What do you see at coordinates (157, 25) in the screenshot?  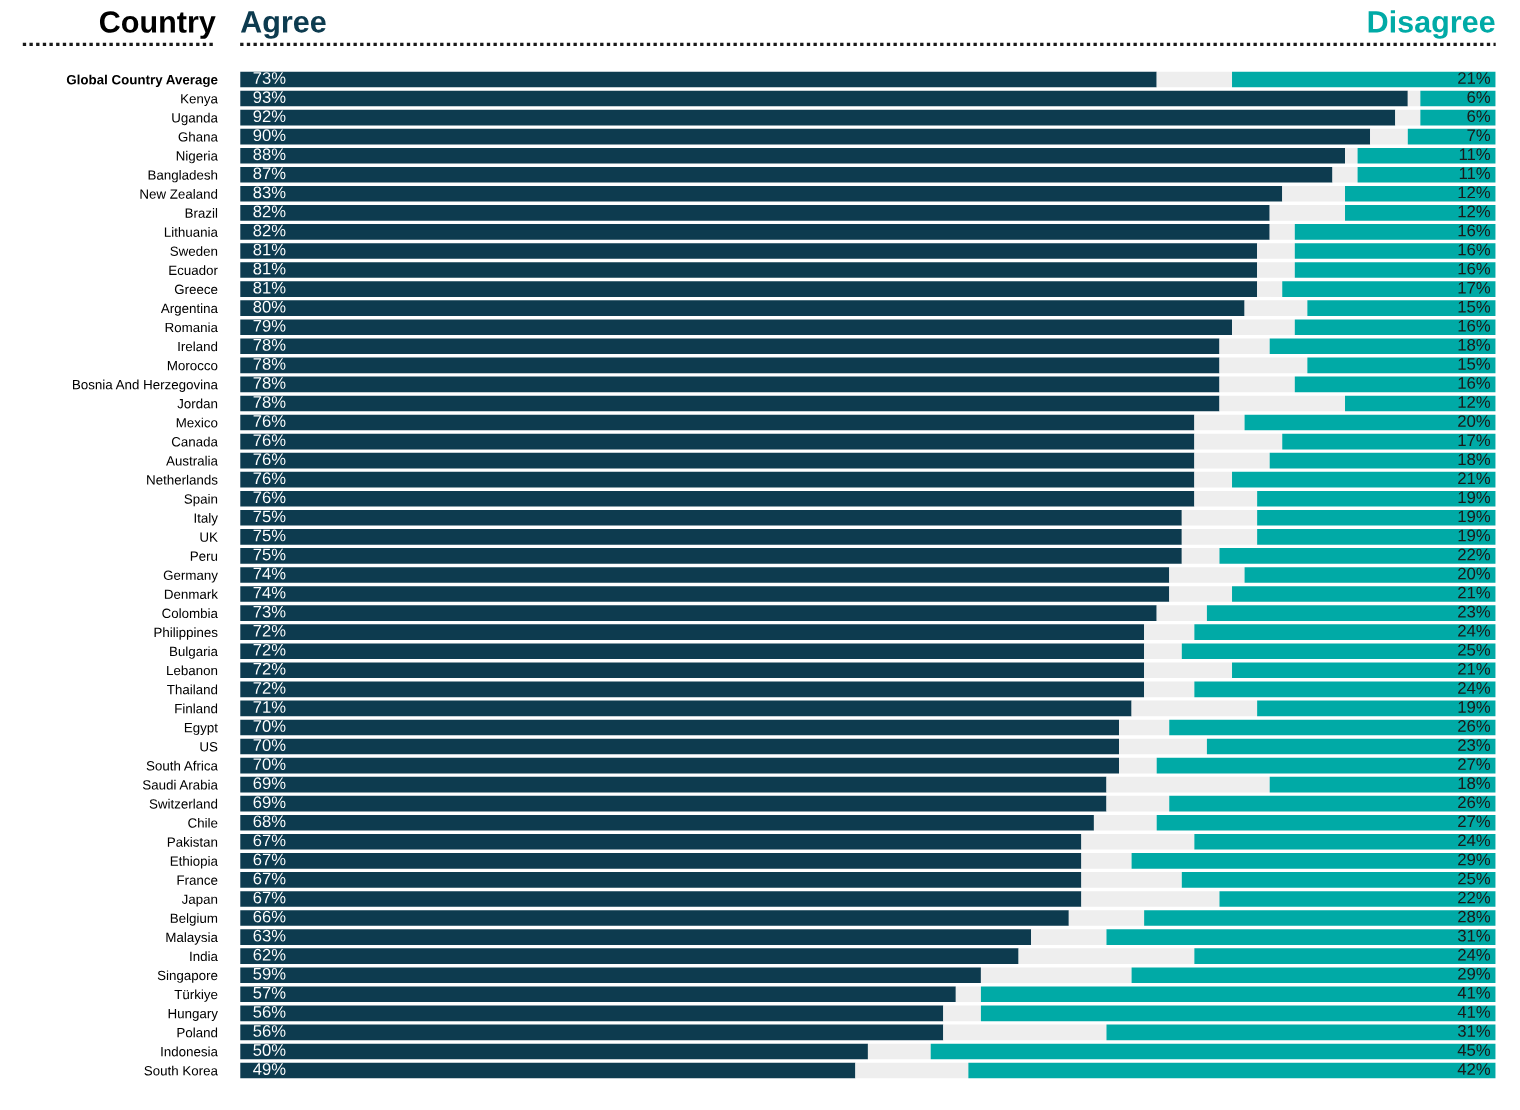 I see `y-axis-title: Country` at bounding box center [157, 25].